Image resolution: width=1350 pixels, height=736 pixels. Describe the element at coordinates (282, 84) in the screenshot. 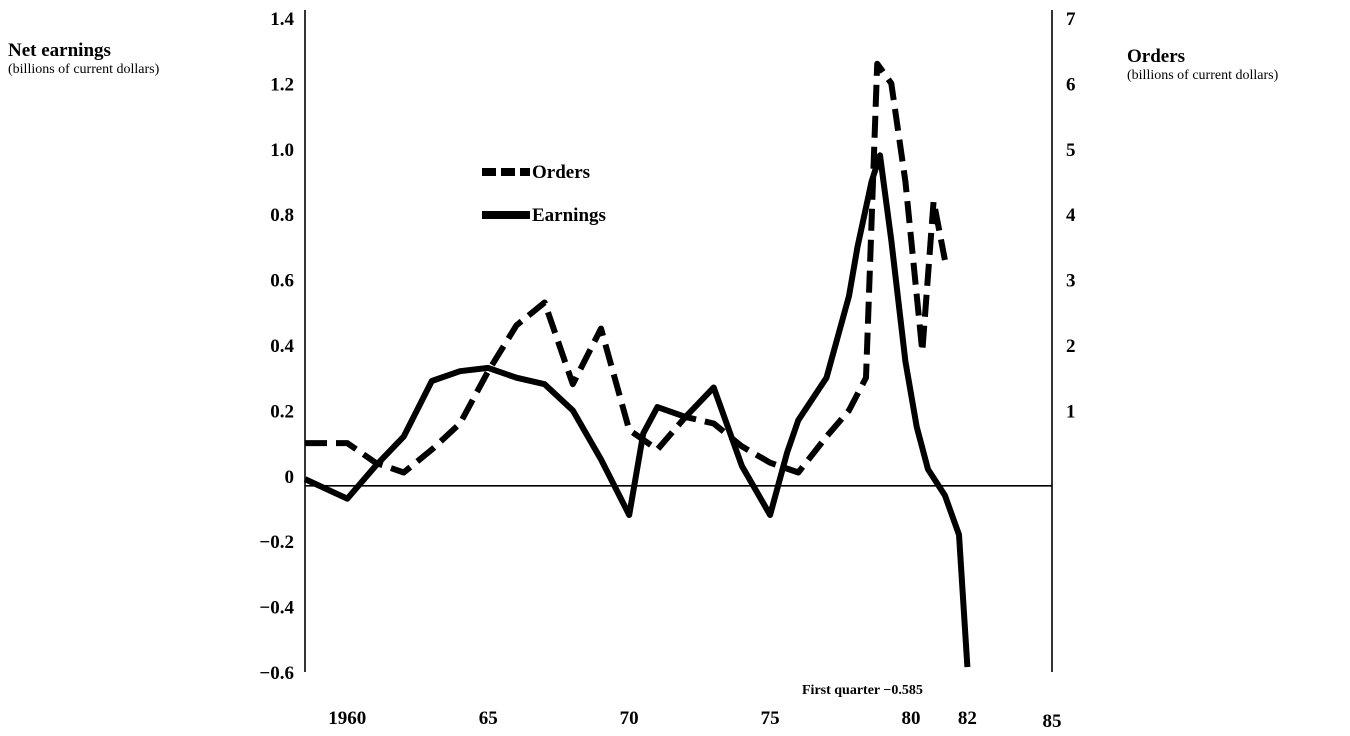

I see `left-tick-label: 1.2` at that location.